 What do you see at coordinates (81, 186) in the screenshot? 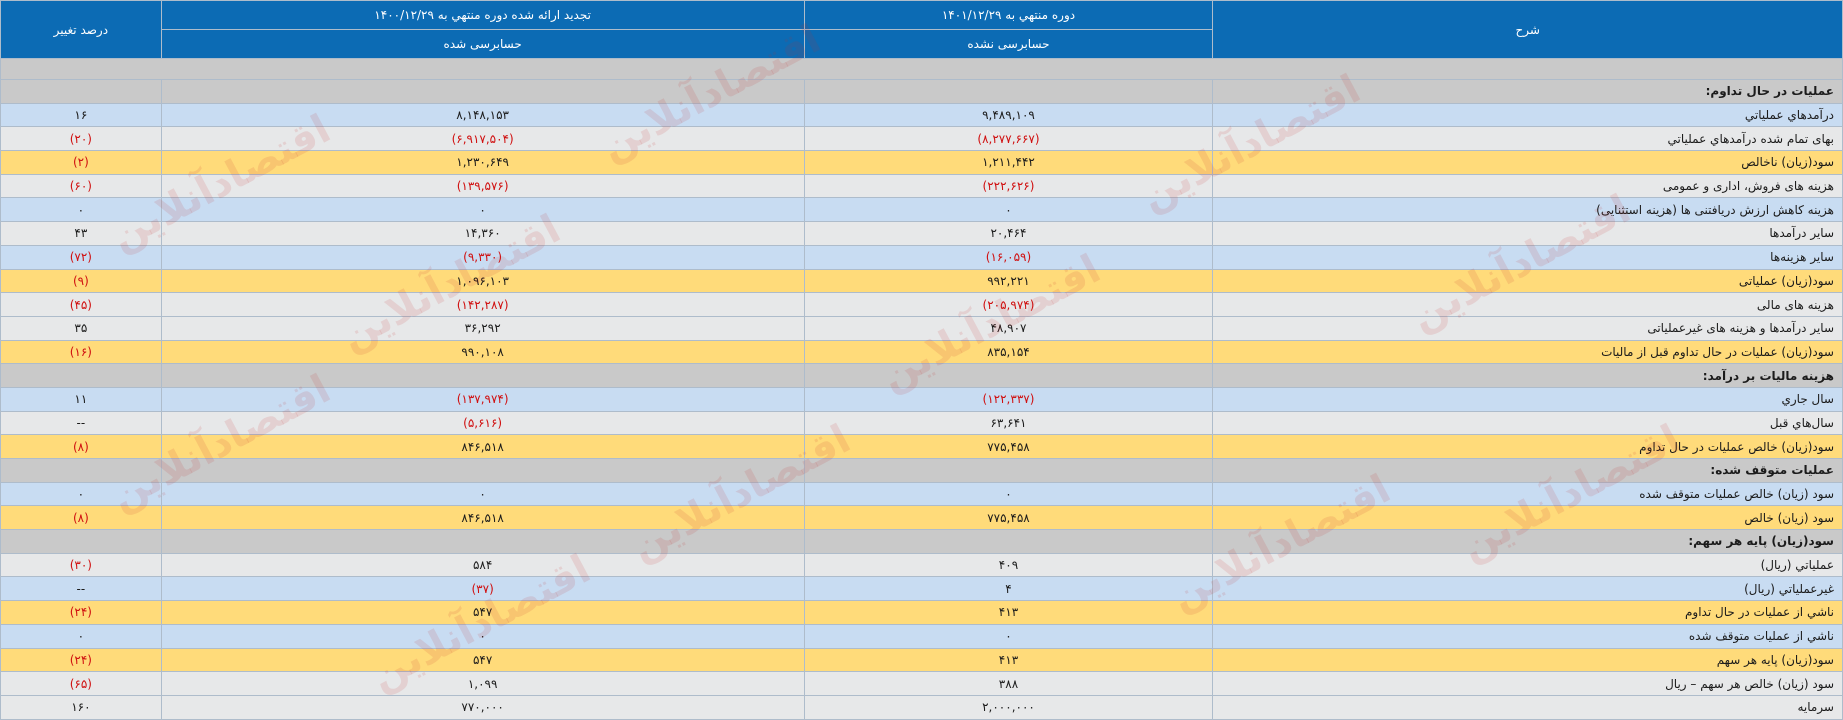
I see `change-percent: (۶۰)` at bounding box center [81, 186].